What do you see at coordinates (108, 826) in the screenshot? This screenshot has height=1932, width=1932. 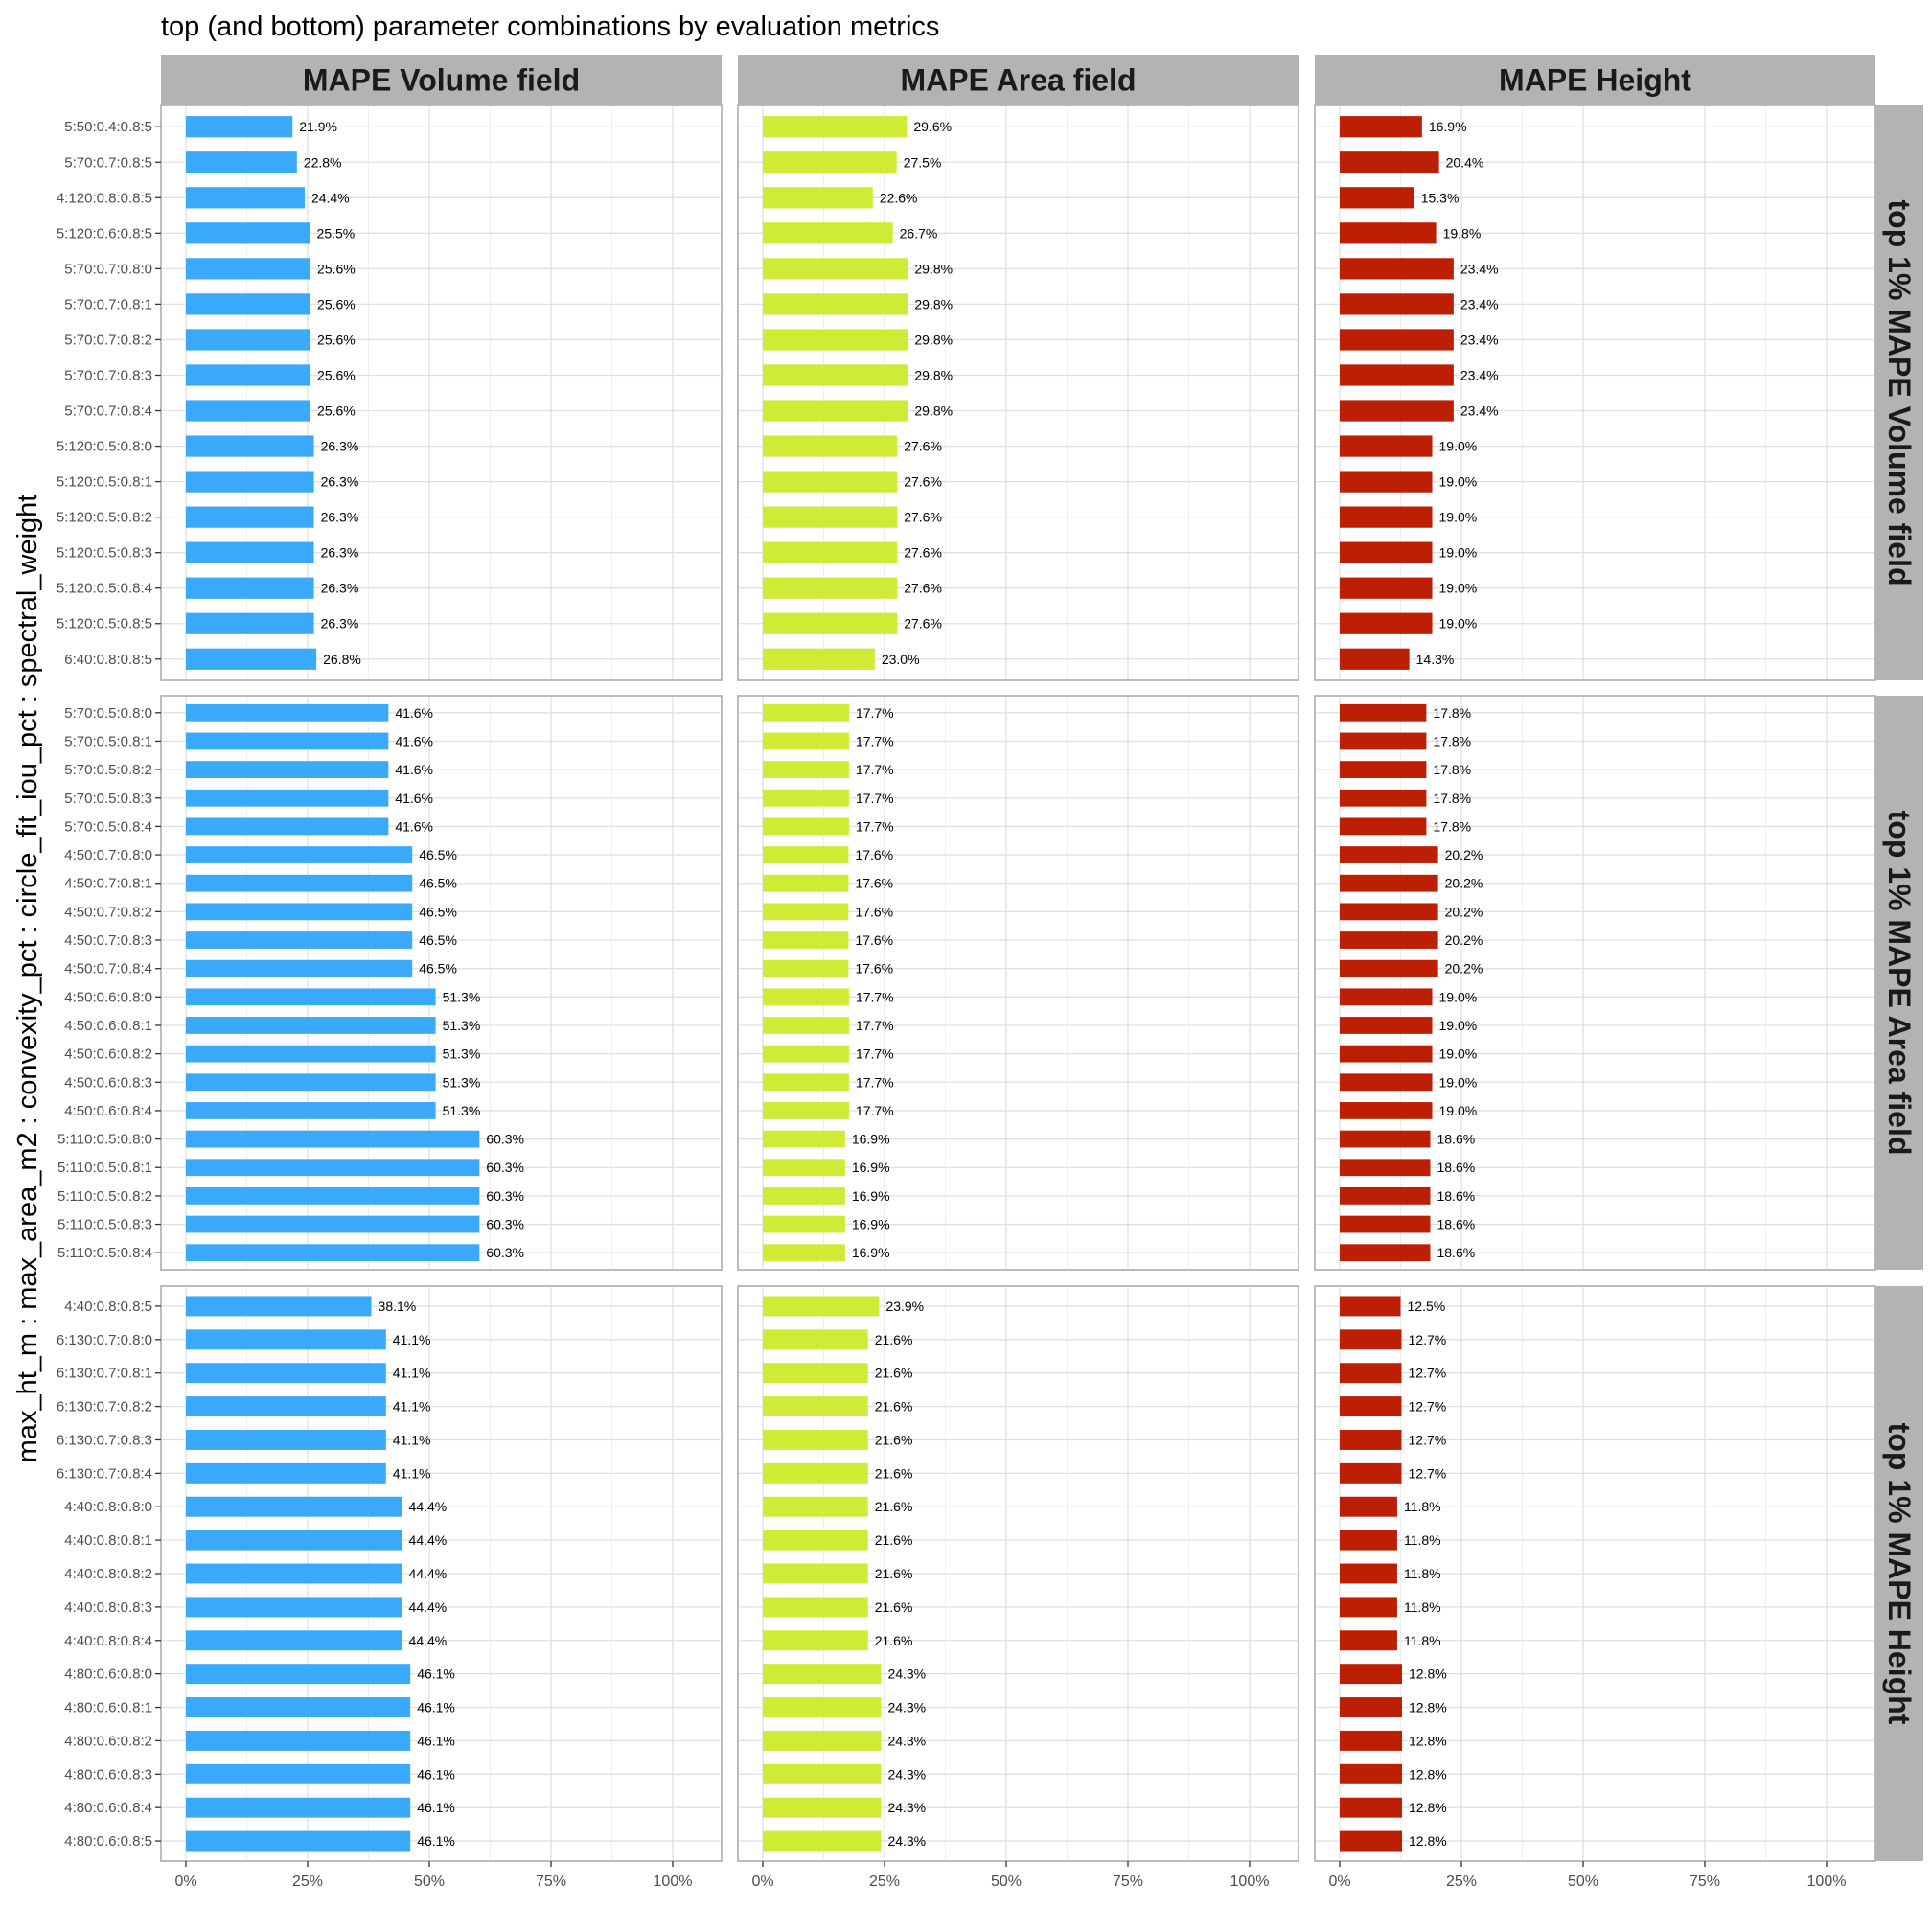 I see `y-tick-label: 5:70:0.5:0.8:4` at bounding box center [108, 826].